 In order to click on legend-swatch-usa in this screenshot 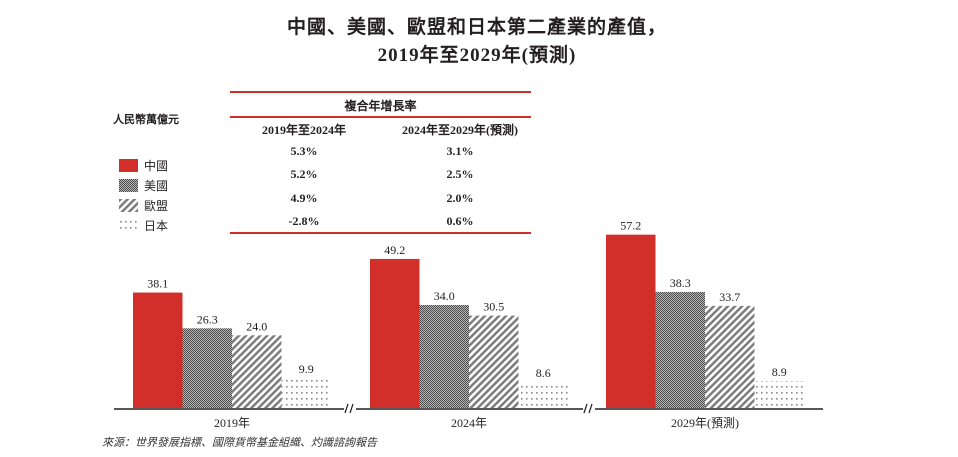, I will do `click(128, 185)`.